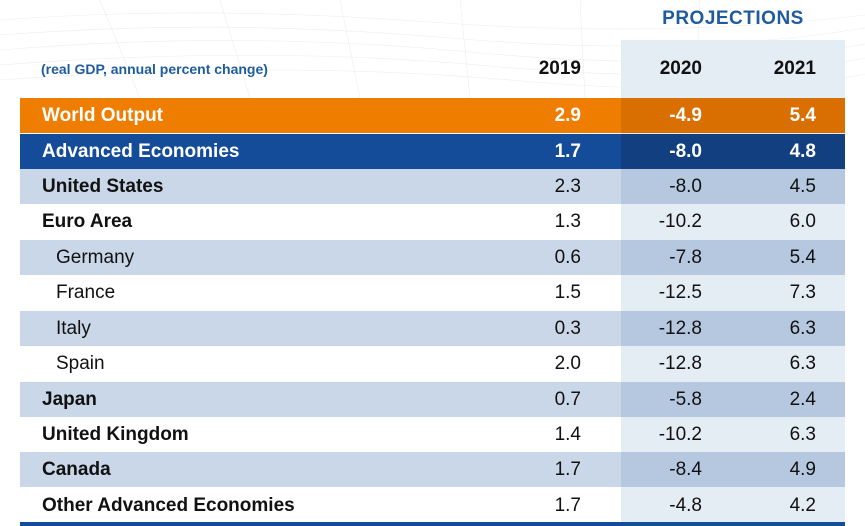 The image size is (865, 526). I want to click on row-label: France, so click(86, 292).